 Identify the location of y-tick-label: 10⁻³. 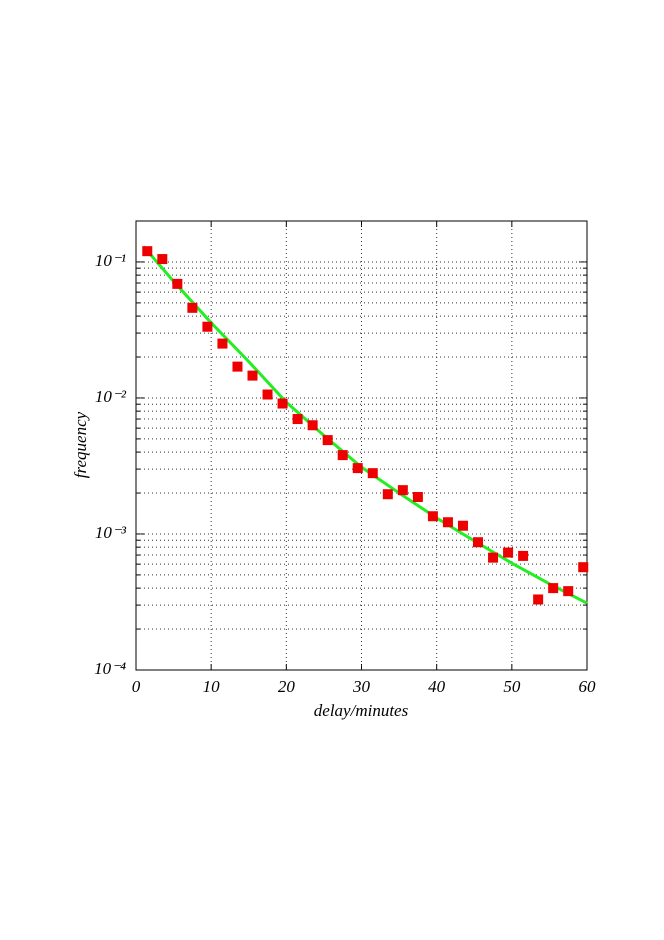
(111, 532).